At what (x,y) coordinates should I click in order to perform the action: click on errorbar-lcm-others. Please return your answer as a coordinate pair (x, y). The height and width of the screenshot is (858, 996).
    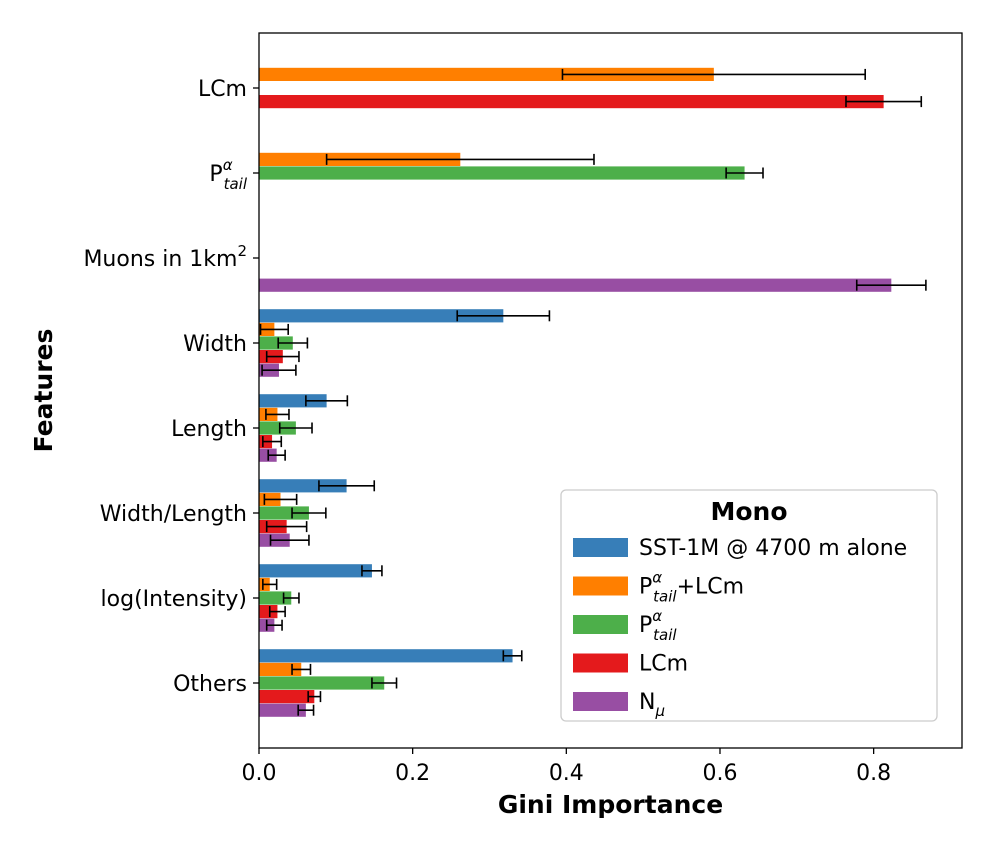
    Looking at the image, I should click on (314, 697).